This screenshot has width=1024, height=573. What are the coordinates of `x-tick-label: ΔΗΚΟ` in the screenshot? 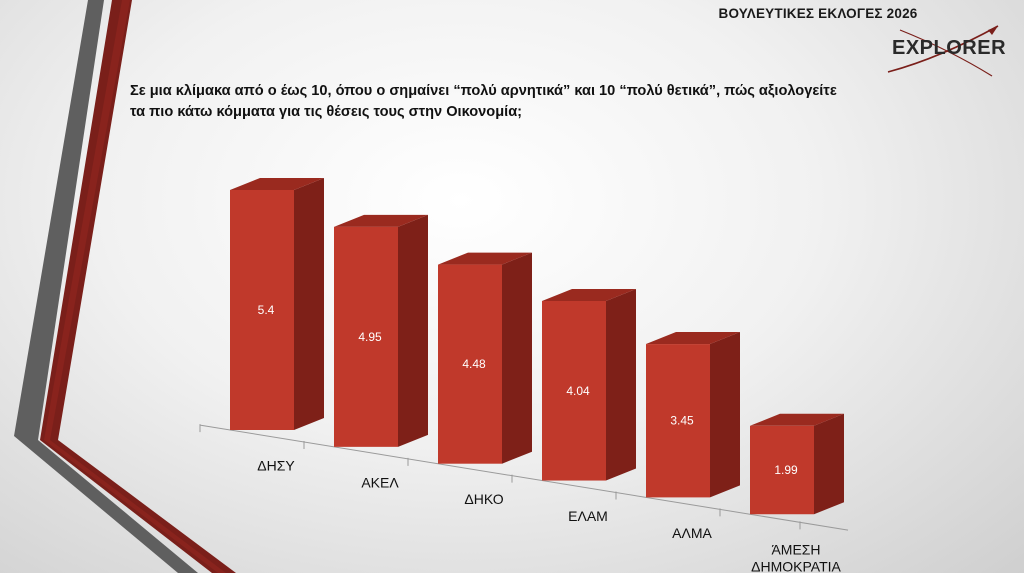 It's located at (483, 499).